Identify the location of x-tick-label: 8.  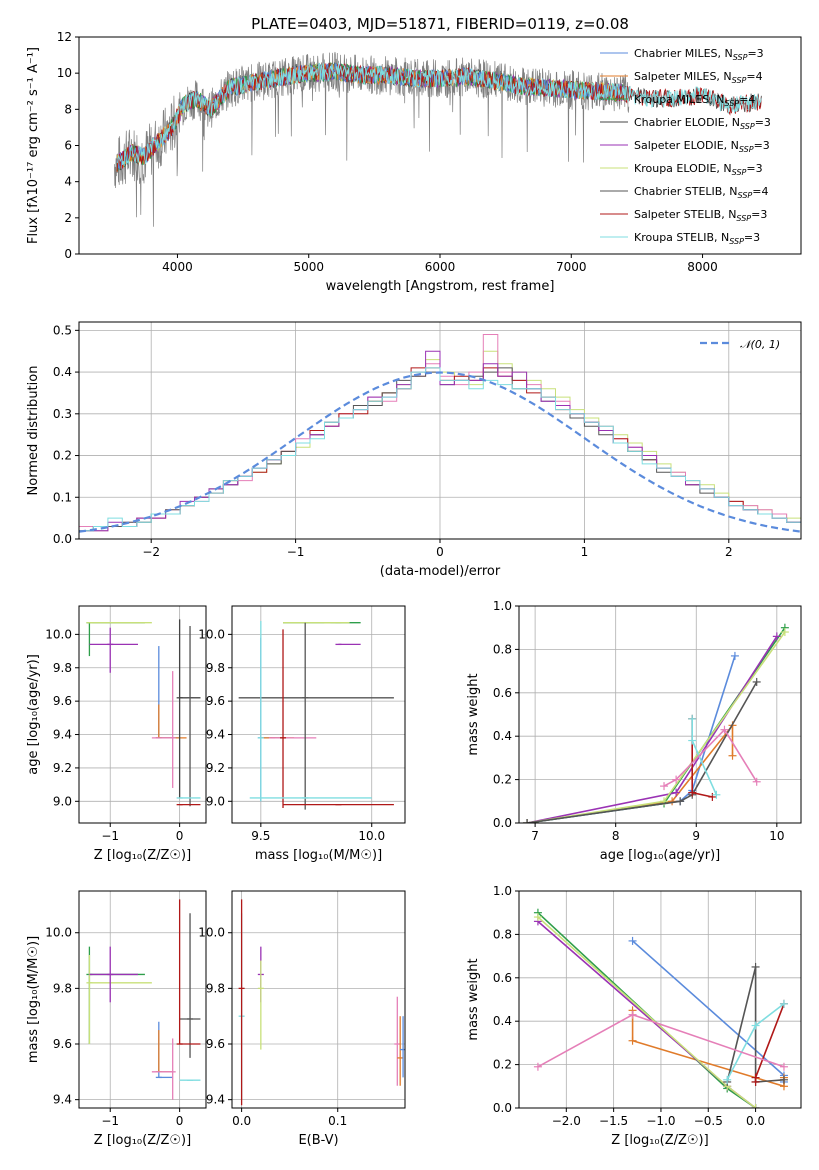
(616, 836).